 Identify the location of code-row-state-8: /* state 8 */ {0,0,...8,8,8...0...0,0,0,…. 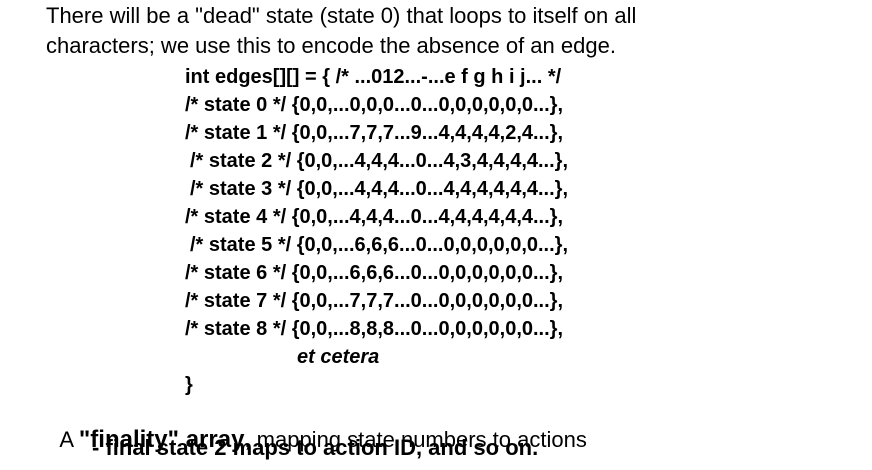
(374, 329).